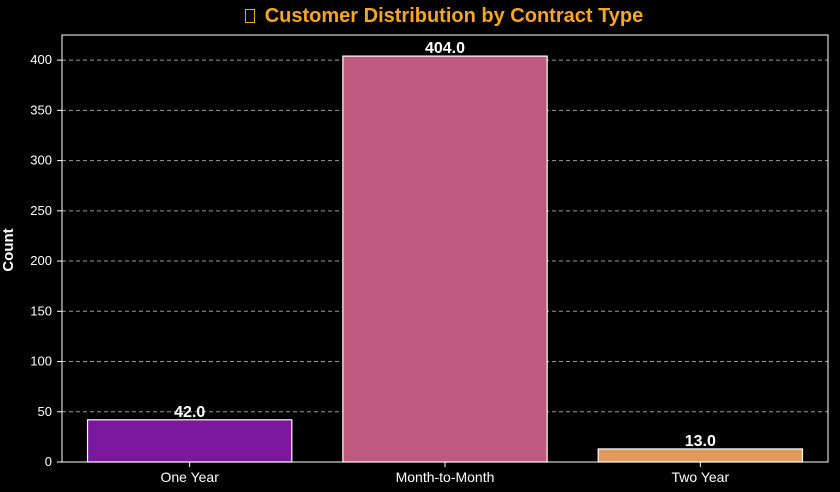 This screenshot has width=840, height=492. Describe the element at coordinates (41, 210) in the screenshot. I see `y-tick-label: 250` at that location.